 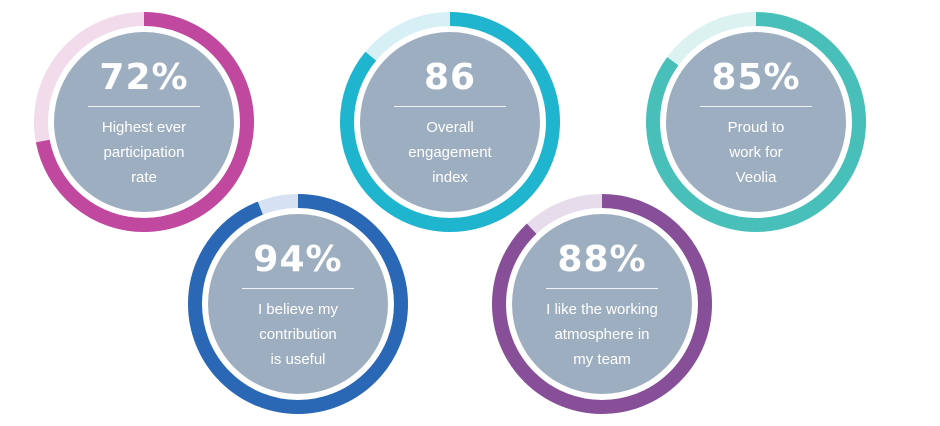 I want to click on gauge-contribution-value: 94%, so click(x=298, y=259).